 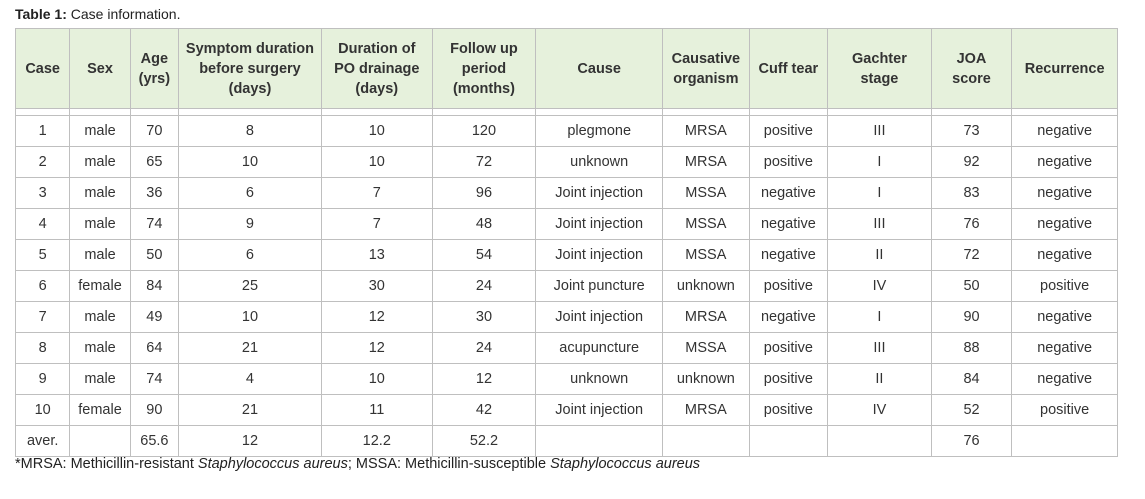 I want to click on column-header-line: (yrs), so click(x=154, y=78).